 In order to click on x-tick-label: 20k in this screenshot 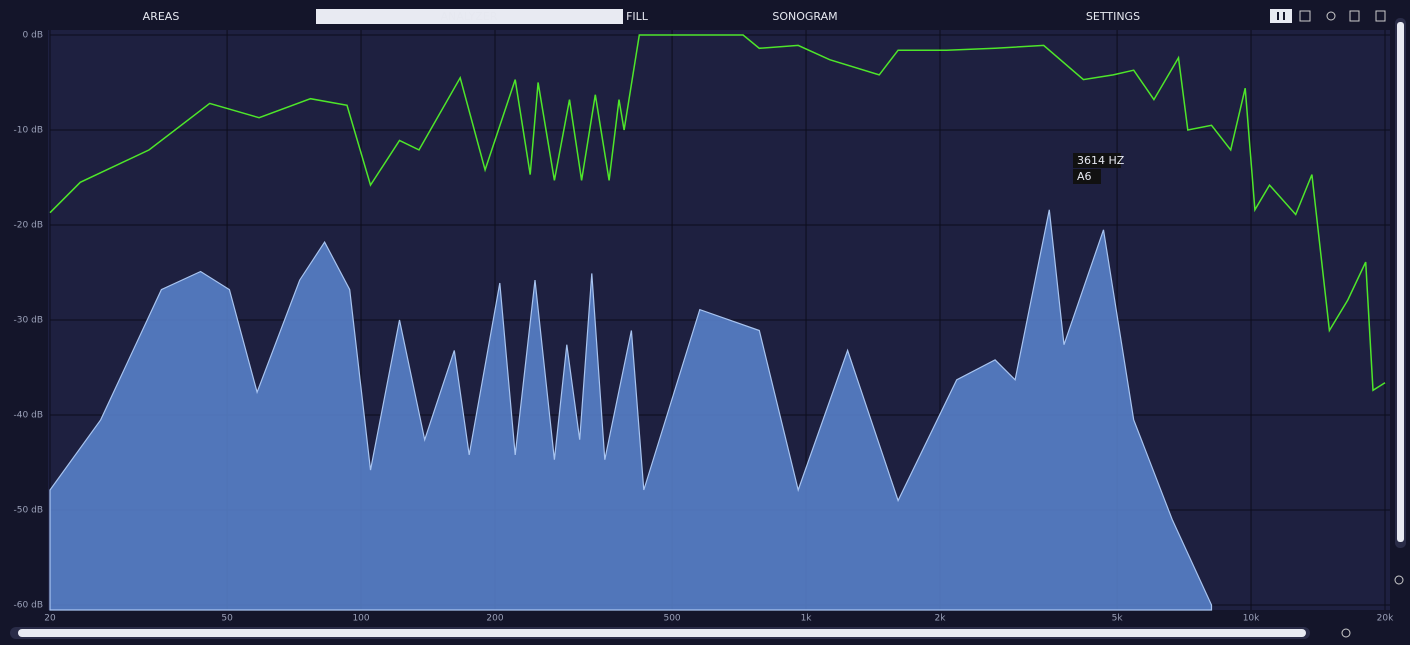, I will do `click(1385, 619)`.